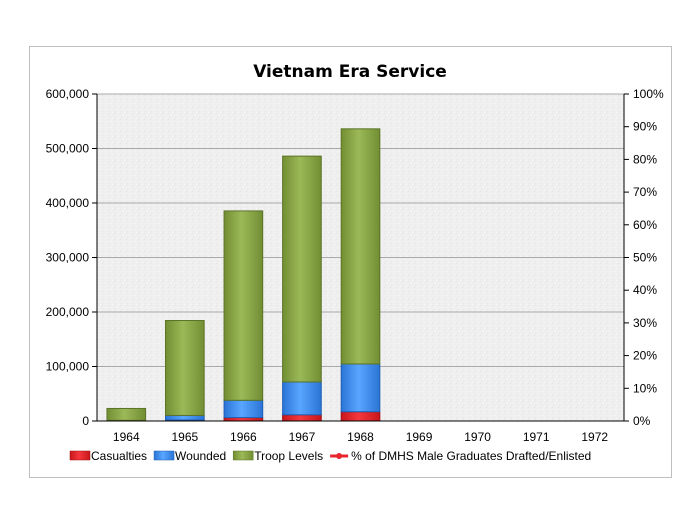 This screenshot has height=525, width=700. Describe the element at coordinates (536, 437) in the screenshot. I see `x-tick-label: 1971` at that location.